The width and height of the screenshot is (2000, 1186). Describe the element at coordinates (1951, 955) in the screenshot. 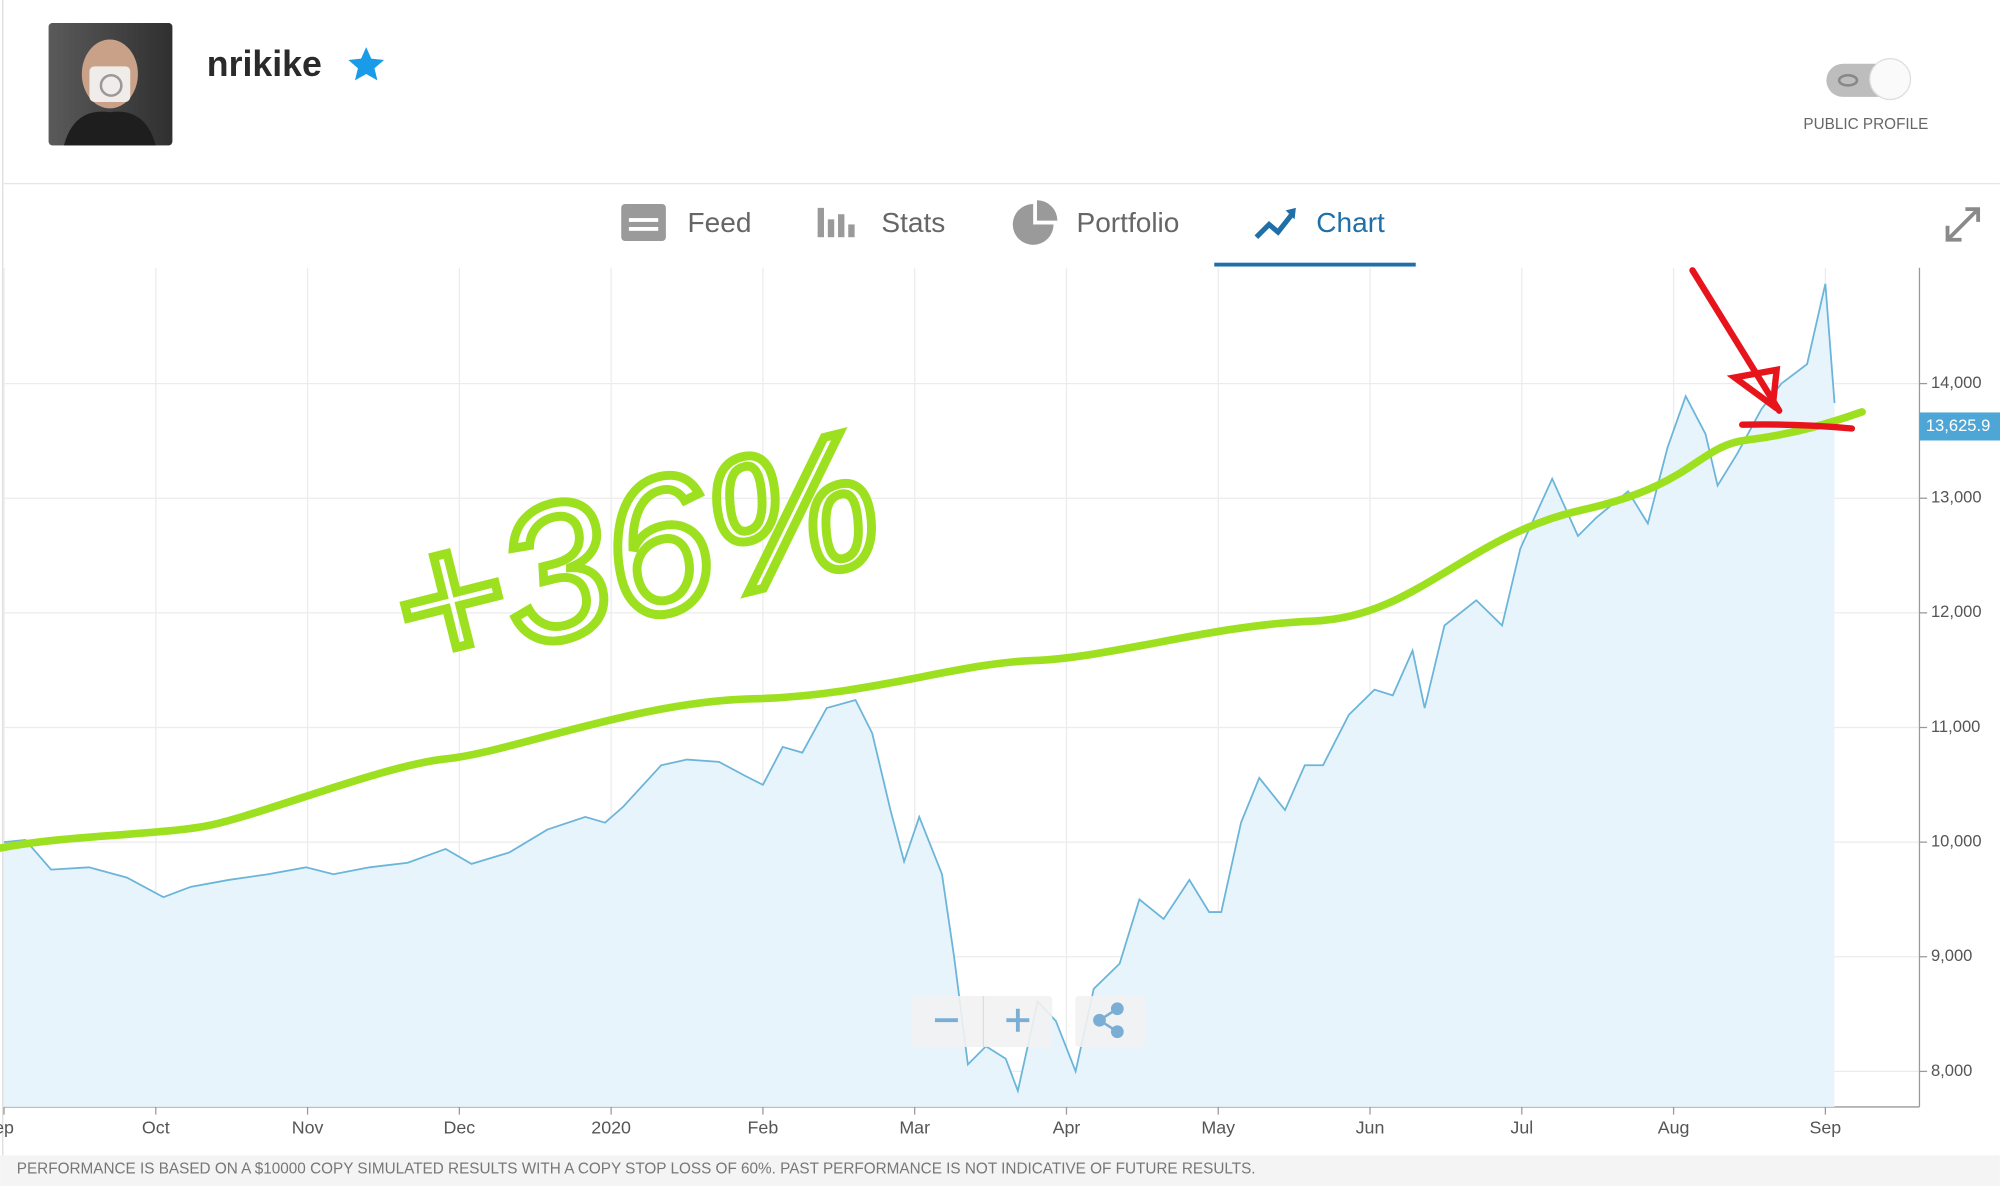

I see `y-tick-label: 9,000` at that location.